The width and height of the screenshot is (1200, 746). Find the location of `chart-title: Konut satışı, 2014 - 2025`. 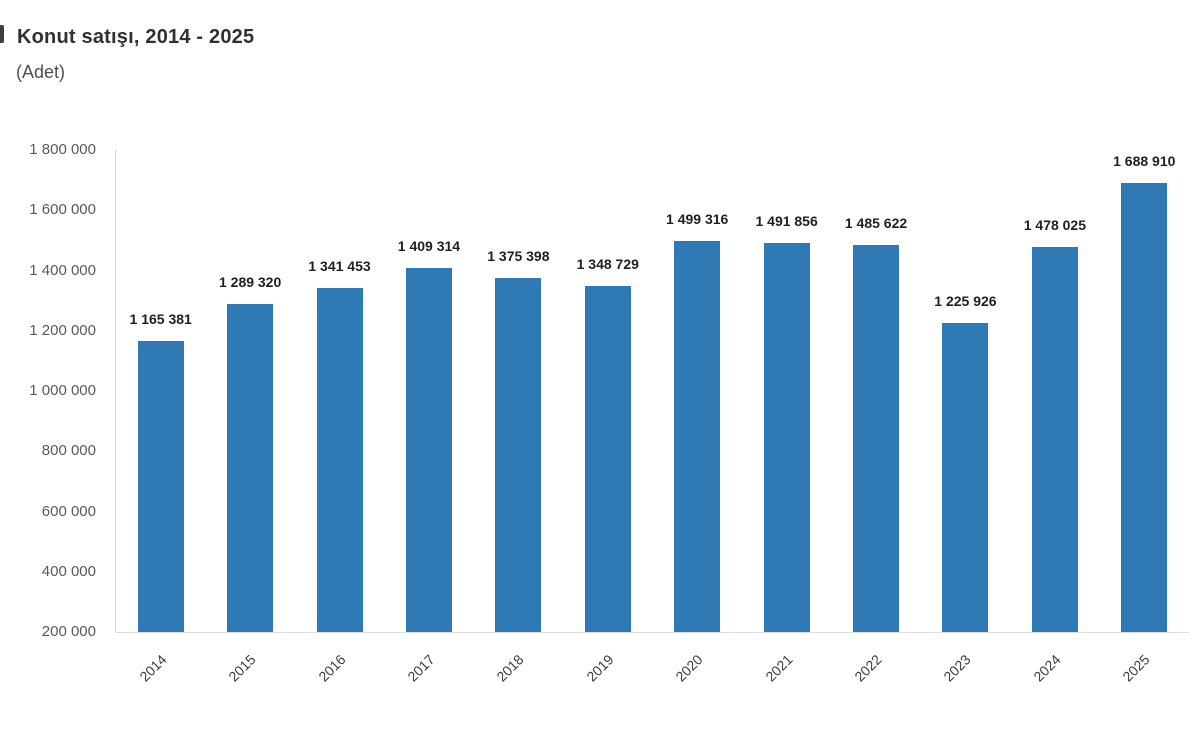

chart-title: Konut satışı, 2014 - 2025 is located at coordinates (136, 37).